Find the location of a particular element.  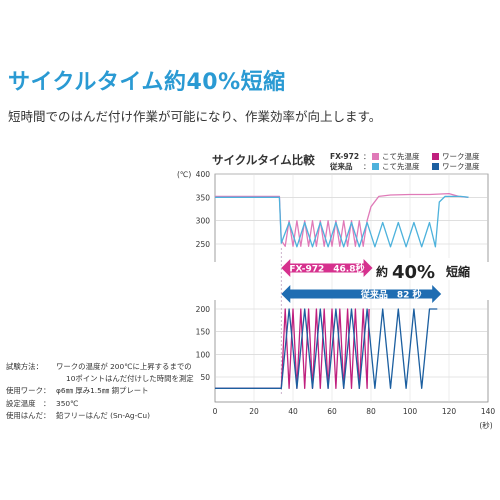

x-tick-label: 80 is located at coordinates (371, 411).